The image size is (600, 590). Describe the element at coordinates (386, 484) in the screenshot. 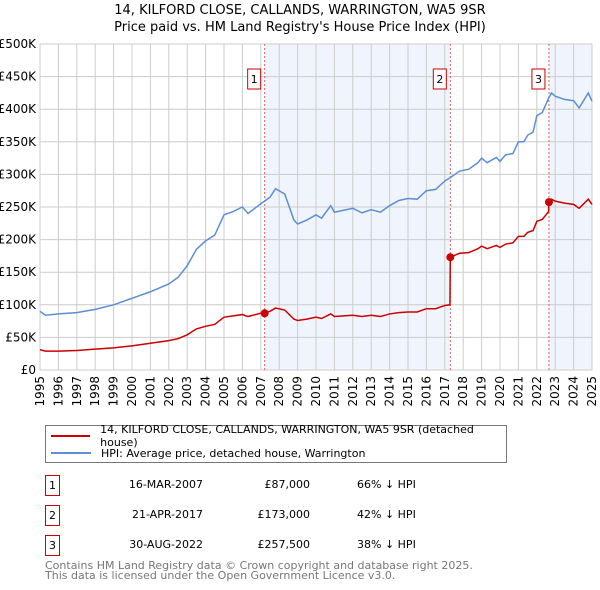

I see `sale-hpi-delta: 66% ↓ HPI` at that location.